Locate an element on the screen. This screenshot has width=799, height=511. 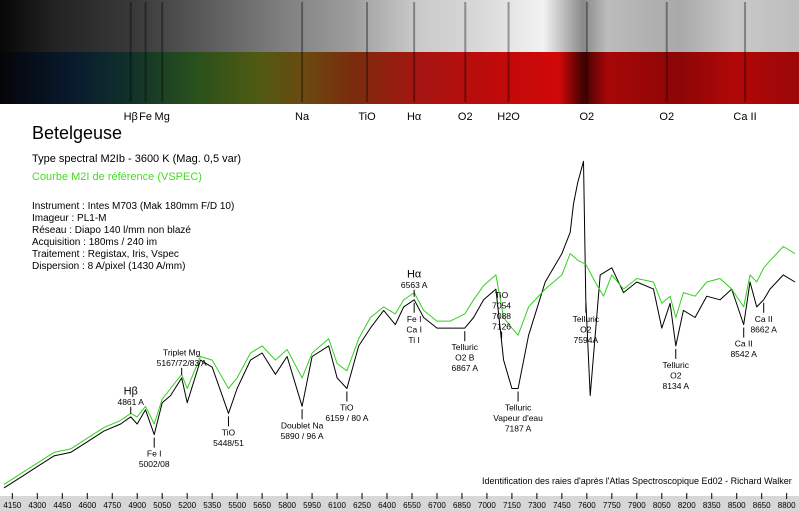
imager-line: Imageur : PL1-M is located at coordinates (69, 218).